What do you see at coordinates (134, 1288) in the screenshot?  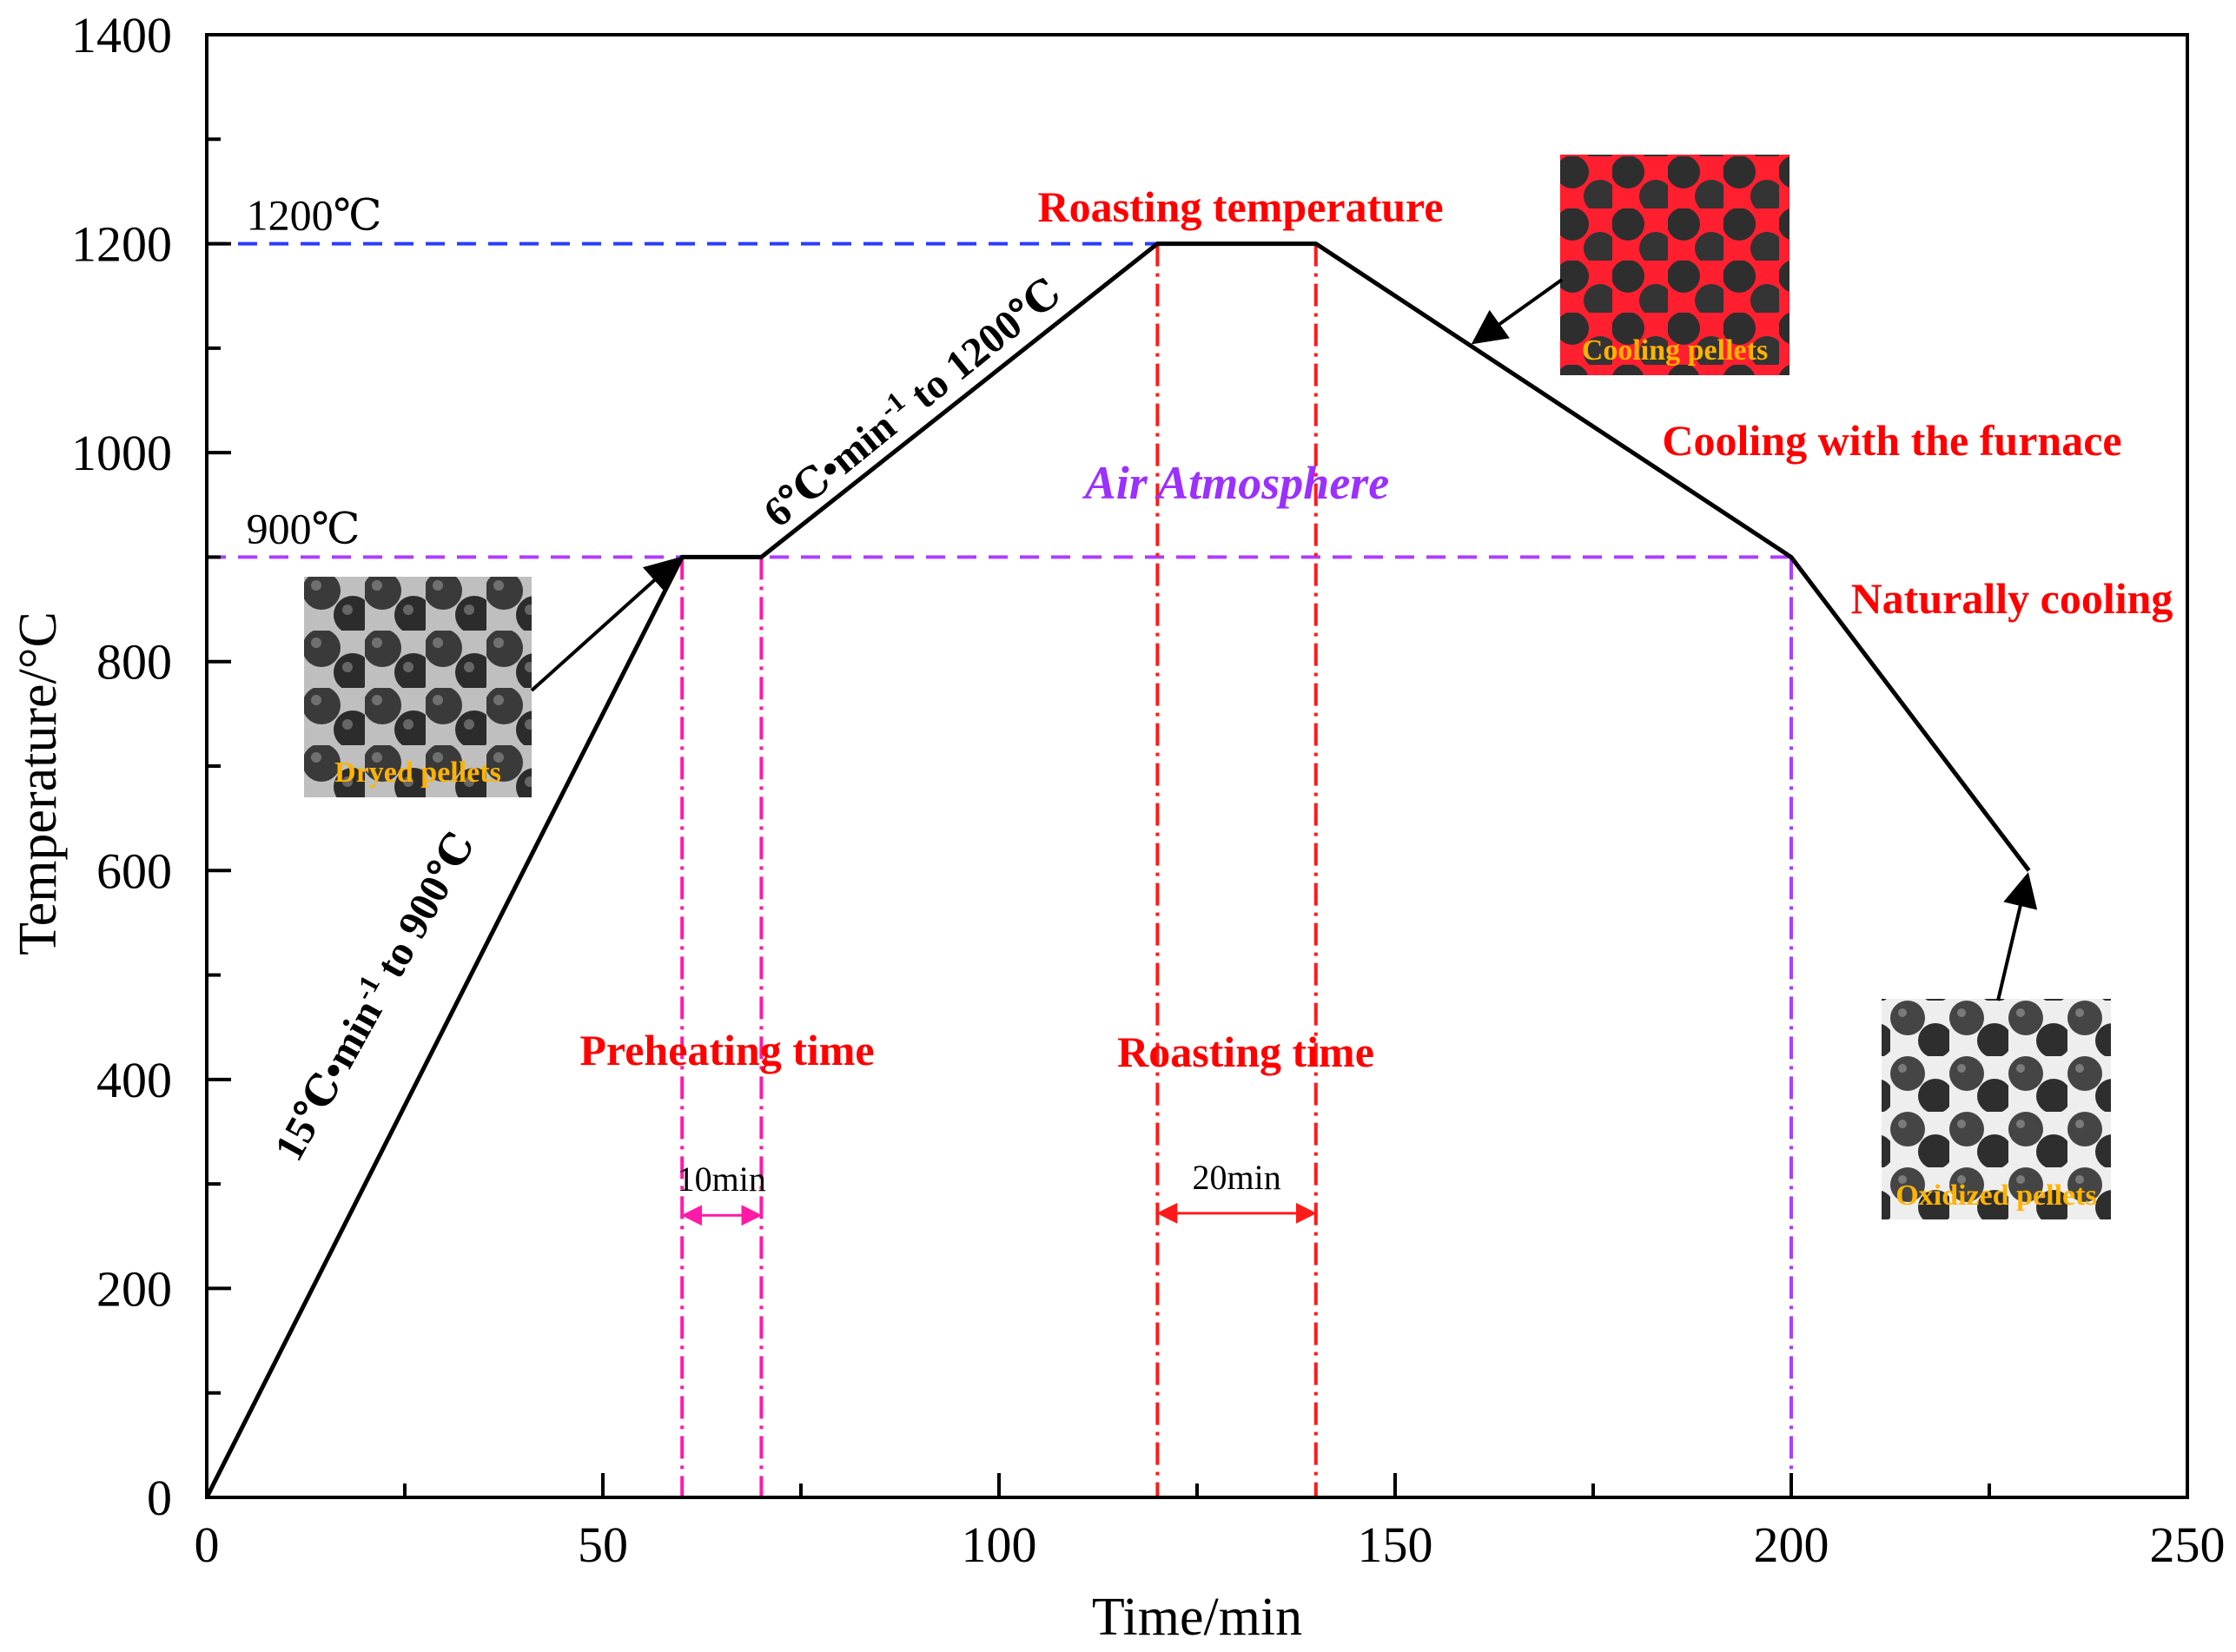 I see `y-tick-label-200: 200` at bounding box center [134, 1288].